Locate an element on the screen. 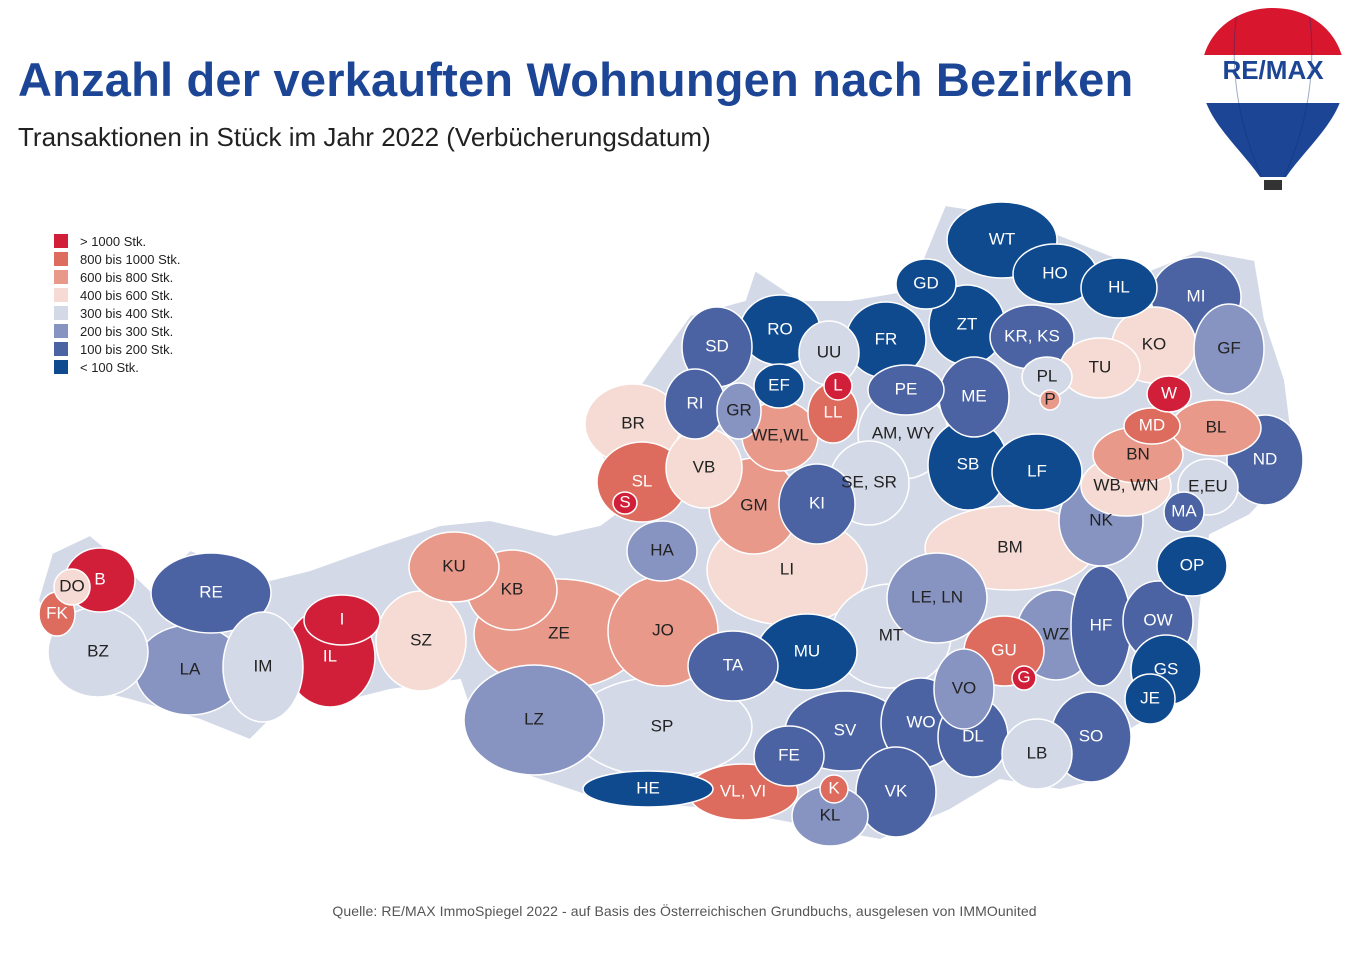 This screenshot has height=966, width=1369. district-label: PL is located at coordinates (1047, 375).